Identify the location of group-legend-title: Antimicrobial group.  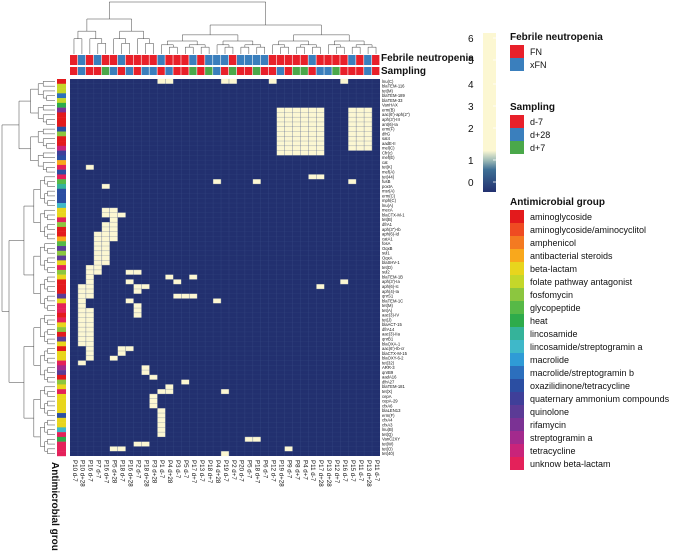
(557, 202).